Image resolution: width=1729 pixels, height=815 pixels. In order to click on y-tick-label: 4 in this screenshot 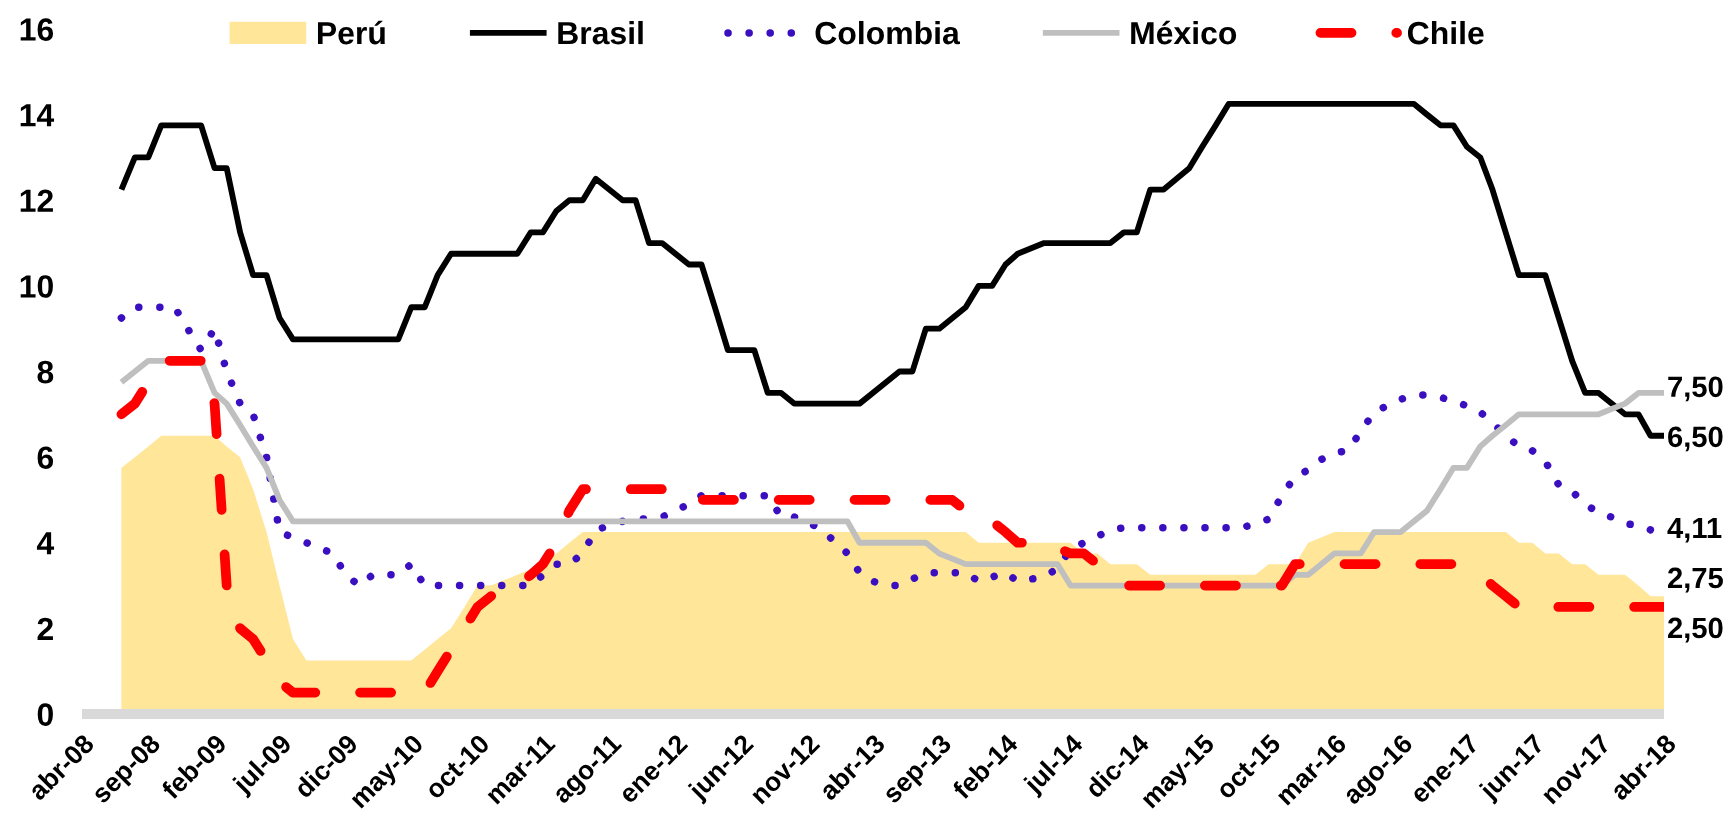, I will do `click(45, 543)`.